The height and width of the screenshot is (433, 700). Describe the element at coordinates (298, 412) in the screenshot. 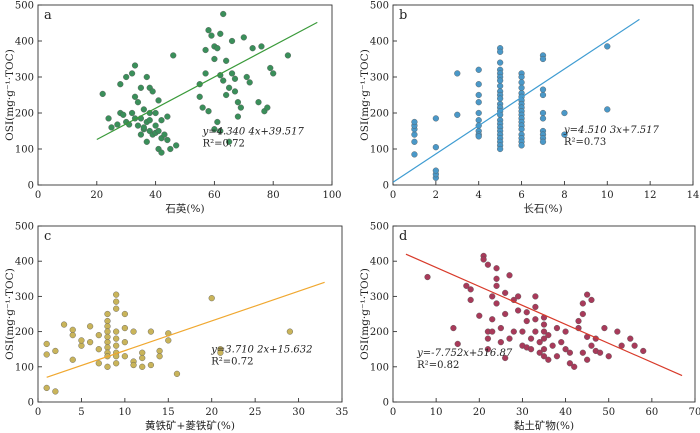

I see `x-tick-label: 30` at that location.